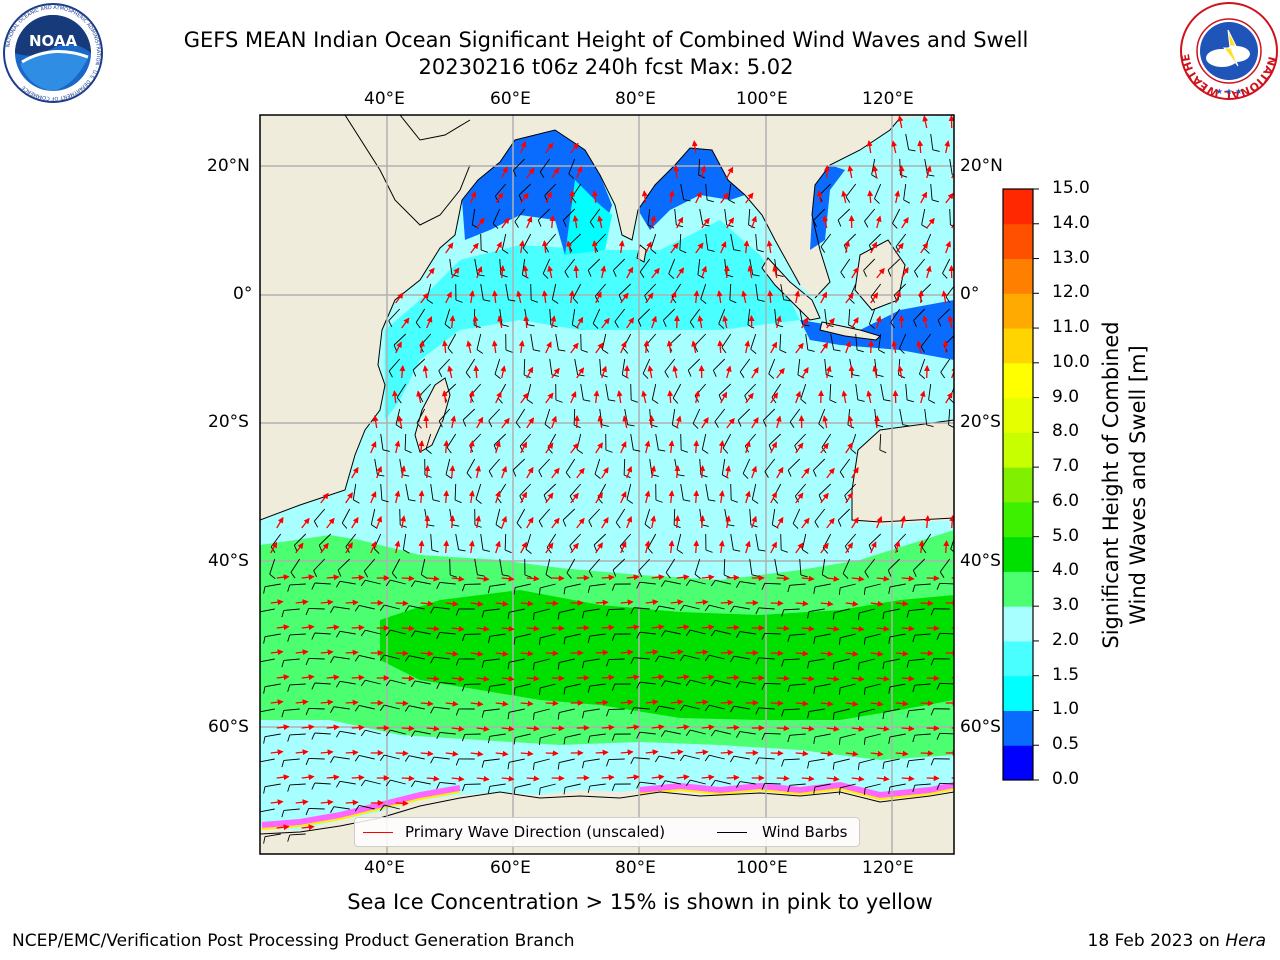 This screenshot has width=1280, height=960. What do you see at coordinates (1111, 485) in the screenshot?
I see `colorbar-title-line1: Significant Height of Combined` at bounding box center [1111, 485].